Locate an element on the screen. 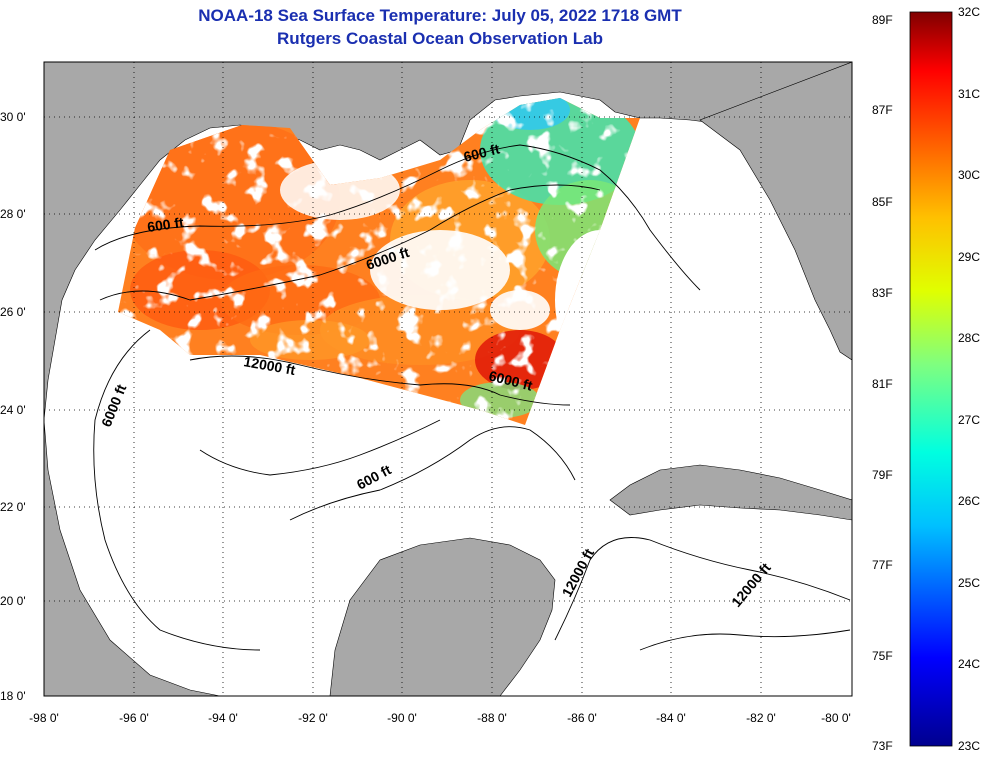 The image size is (992, 761). contour-600ft-yucatan is located at coordinates (432, 473).